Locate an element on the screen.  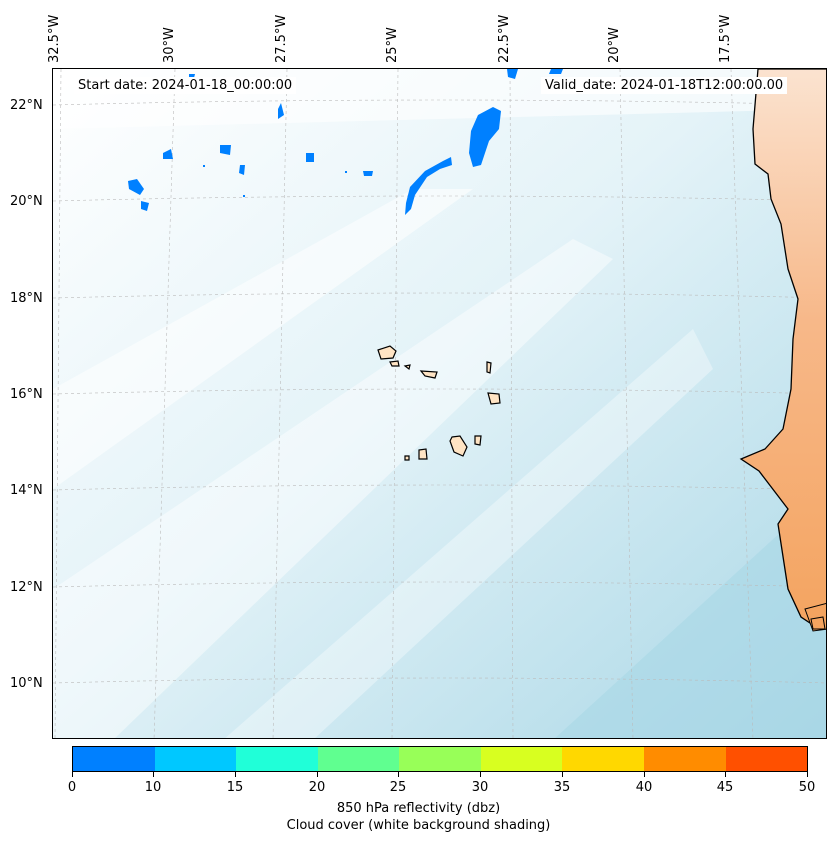
cloud-band is located at coordinates (690, 614).